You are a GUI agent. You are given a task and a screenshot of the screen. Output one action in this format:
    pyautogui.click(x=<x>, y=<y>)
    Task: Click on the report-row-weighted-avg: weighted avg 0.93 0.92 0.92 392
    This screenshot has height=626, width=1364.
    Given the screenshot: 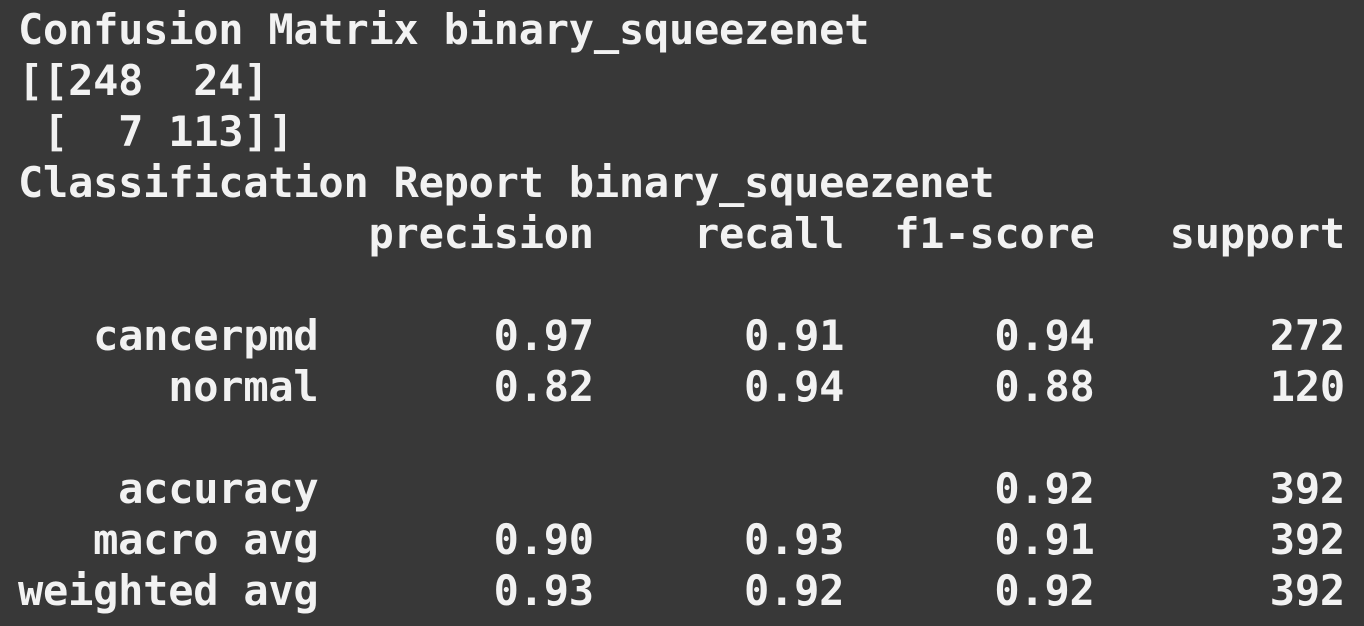 What is the action you would take?
    pyautogui.click(x=681, y=590)
    